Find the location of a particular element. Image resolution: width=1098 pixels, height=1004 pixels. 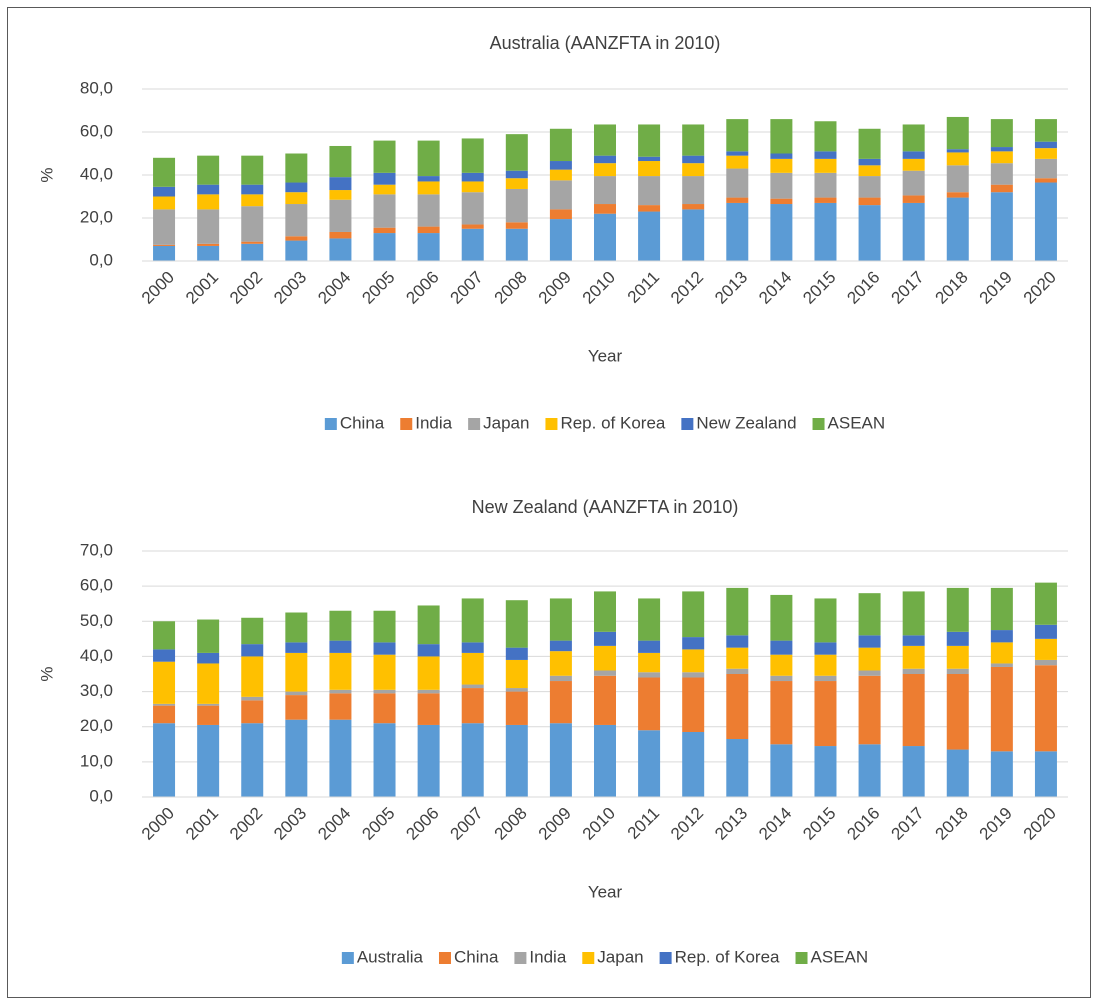

y-tick-label: 0,0 is located at coordinates (101, 259).